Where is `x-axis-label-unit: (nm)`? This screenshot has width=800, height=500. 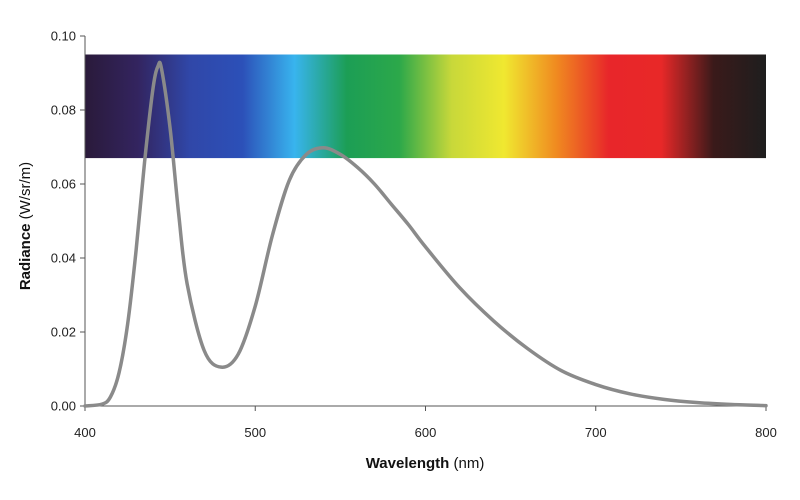
x-axis-label-unit: (nm) is located at coordinates (468, 463).